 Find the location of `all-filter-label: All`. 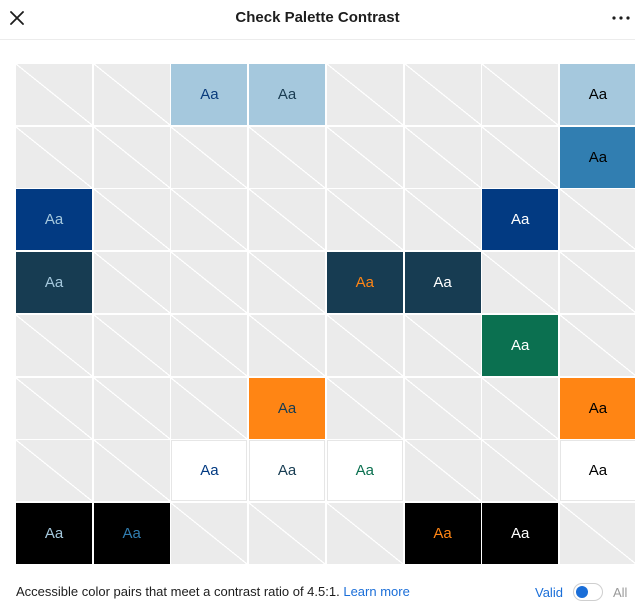

all-filter-label: All is located at coordinates (620, 592).